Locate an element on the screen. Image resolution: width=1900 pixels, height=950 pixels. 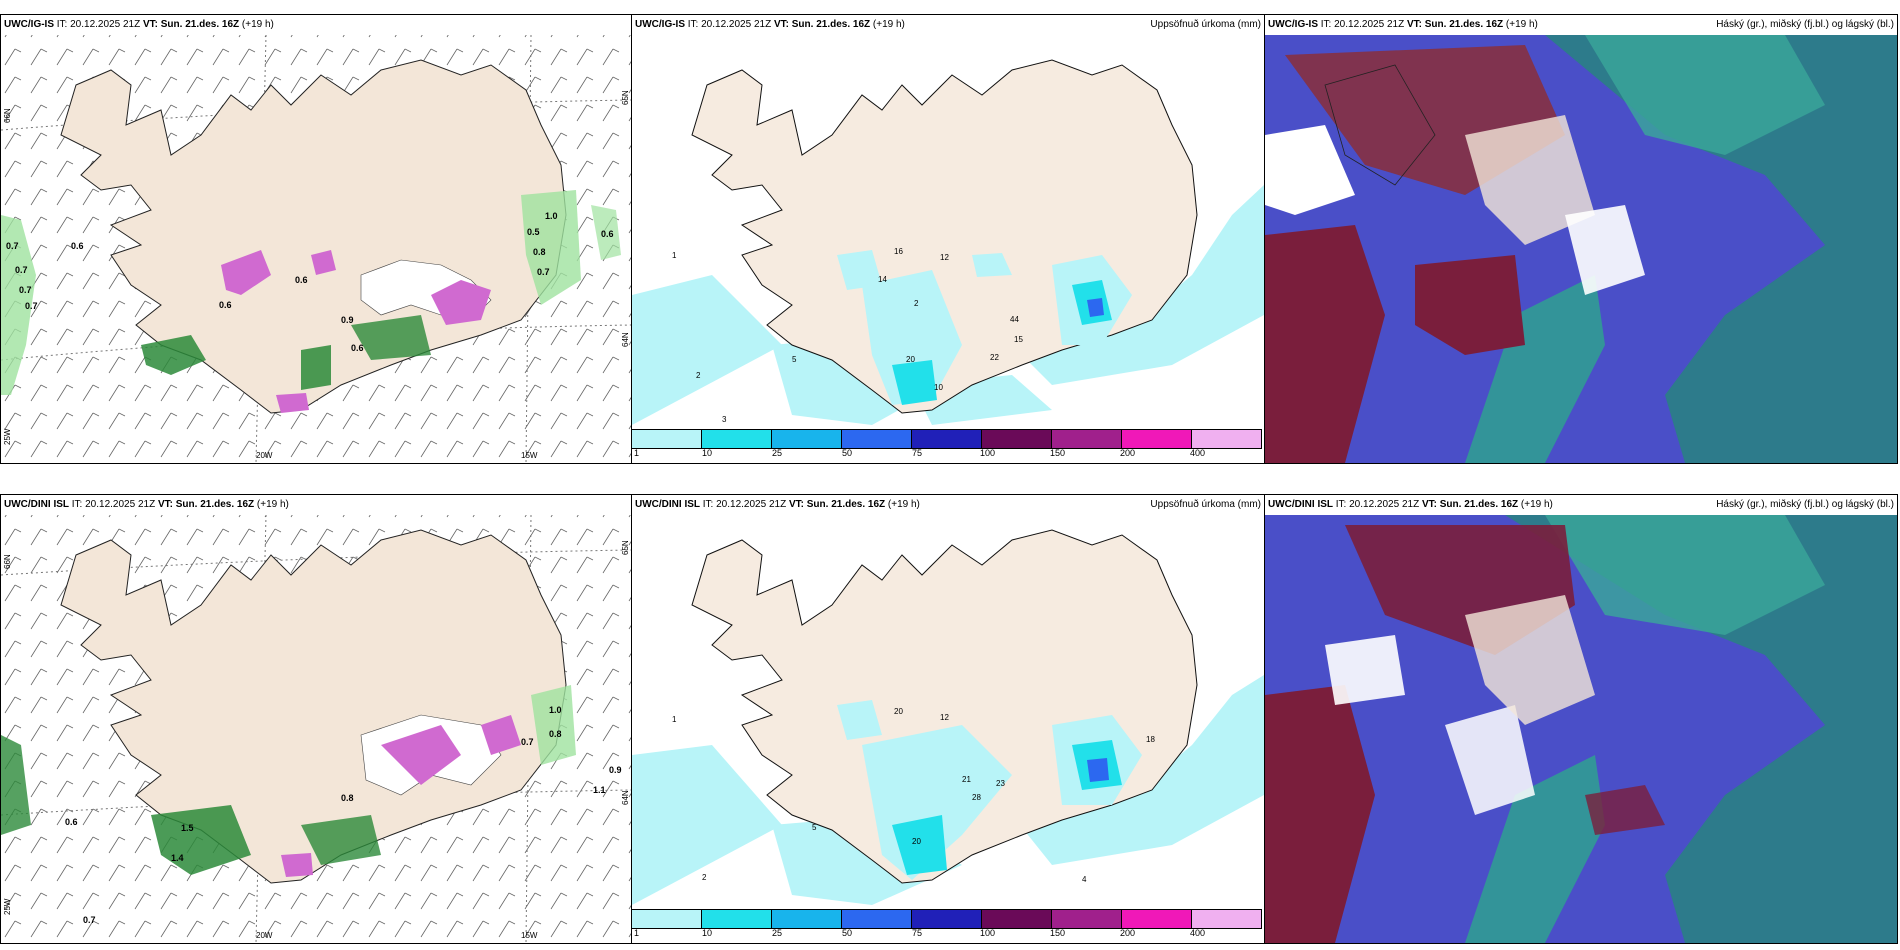
precip-value: 15 is located at coordinates (1018, 339).